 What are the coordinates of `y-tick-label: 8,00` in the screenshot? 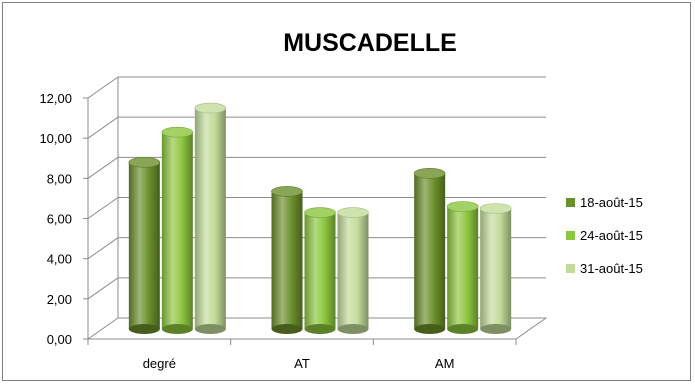 It's located at (59, 178).